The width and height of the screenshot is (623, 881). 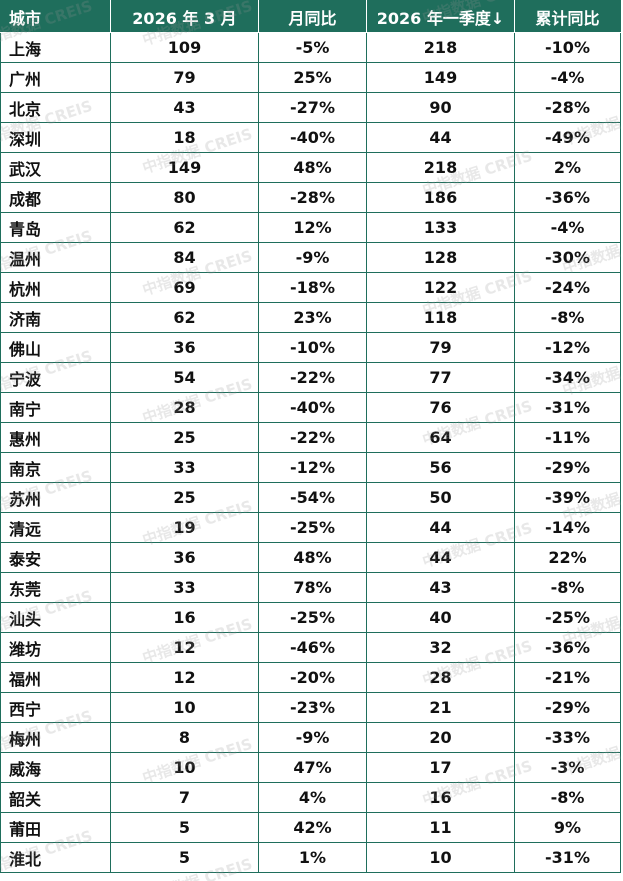 I want to click on city-cell: 泰安, so click(x=55, y=557).